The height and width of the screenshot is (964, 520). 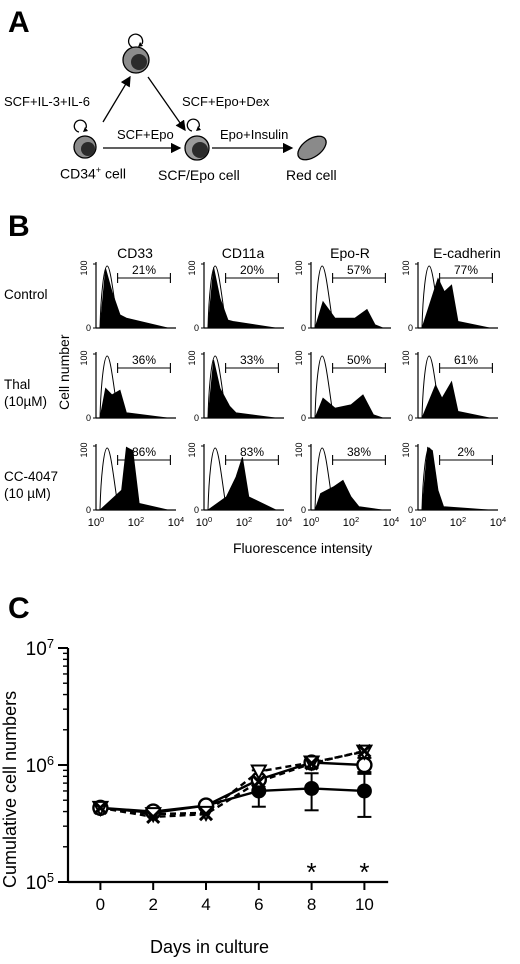 What do you see at coordinates (152, 904) in the screenshot?
I see `x-tick-label: 2` at bounding box center [152, 904].